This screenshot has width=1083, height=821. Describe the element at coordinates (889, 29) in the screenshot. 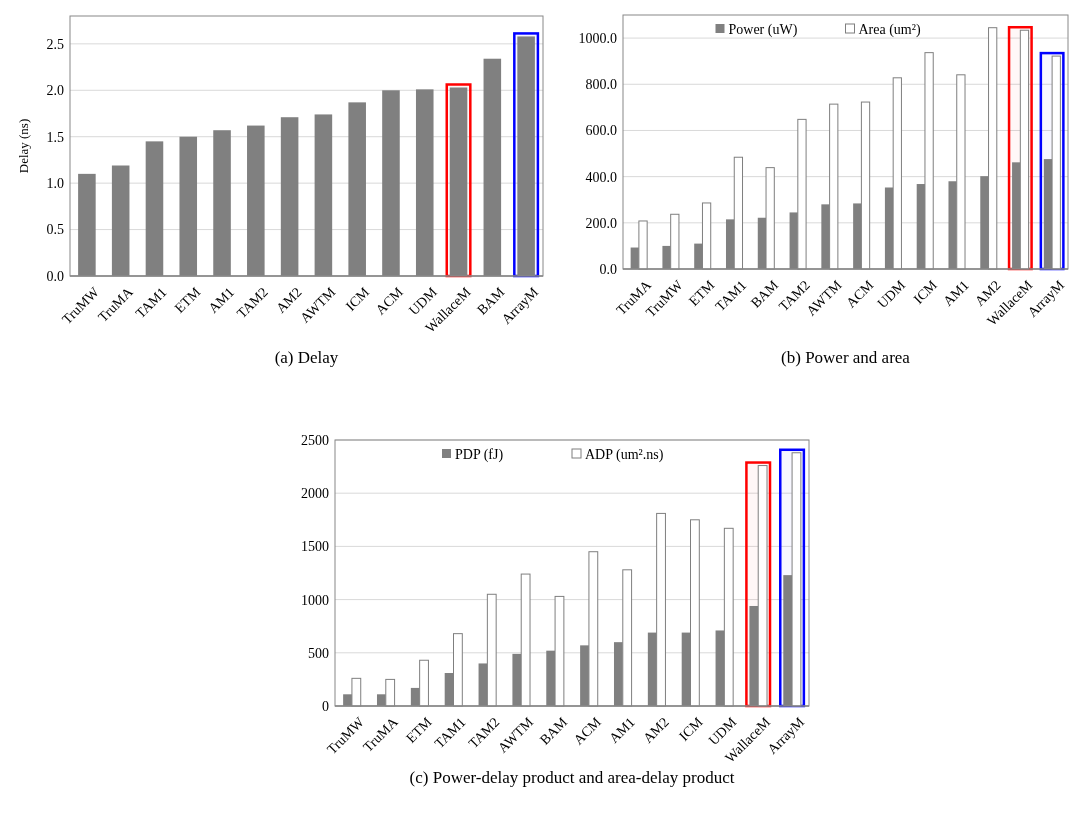

I see `legend-label: Area (um²)` at that location.